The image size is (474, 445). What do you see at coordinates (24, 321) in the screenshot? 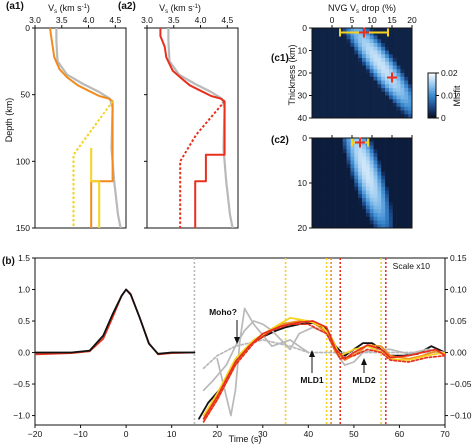
I see `b-ytick-label-left-2: 0.5` at bounding box center [24, 321].